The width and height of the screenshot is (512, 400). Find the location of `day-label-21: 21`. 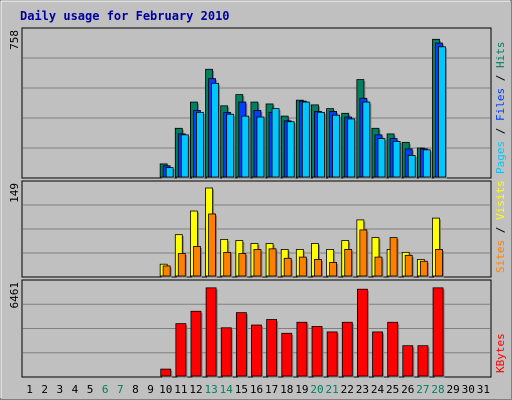

day-label-21: 21 is located at coordinates (332, 389).